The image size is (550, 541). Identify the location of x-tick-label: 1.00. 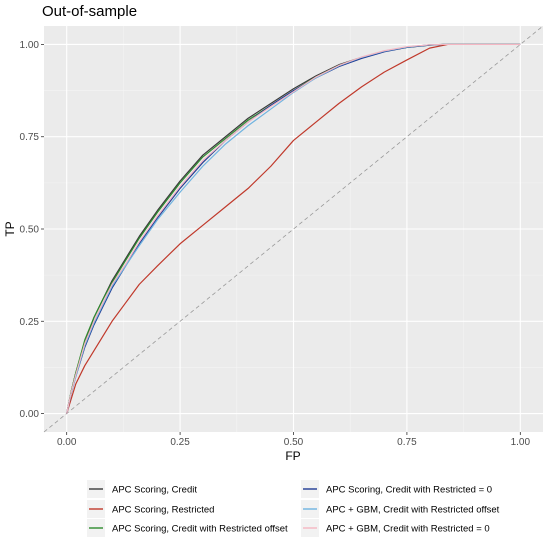
(521, 442).